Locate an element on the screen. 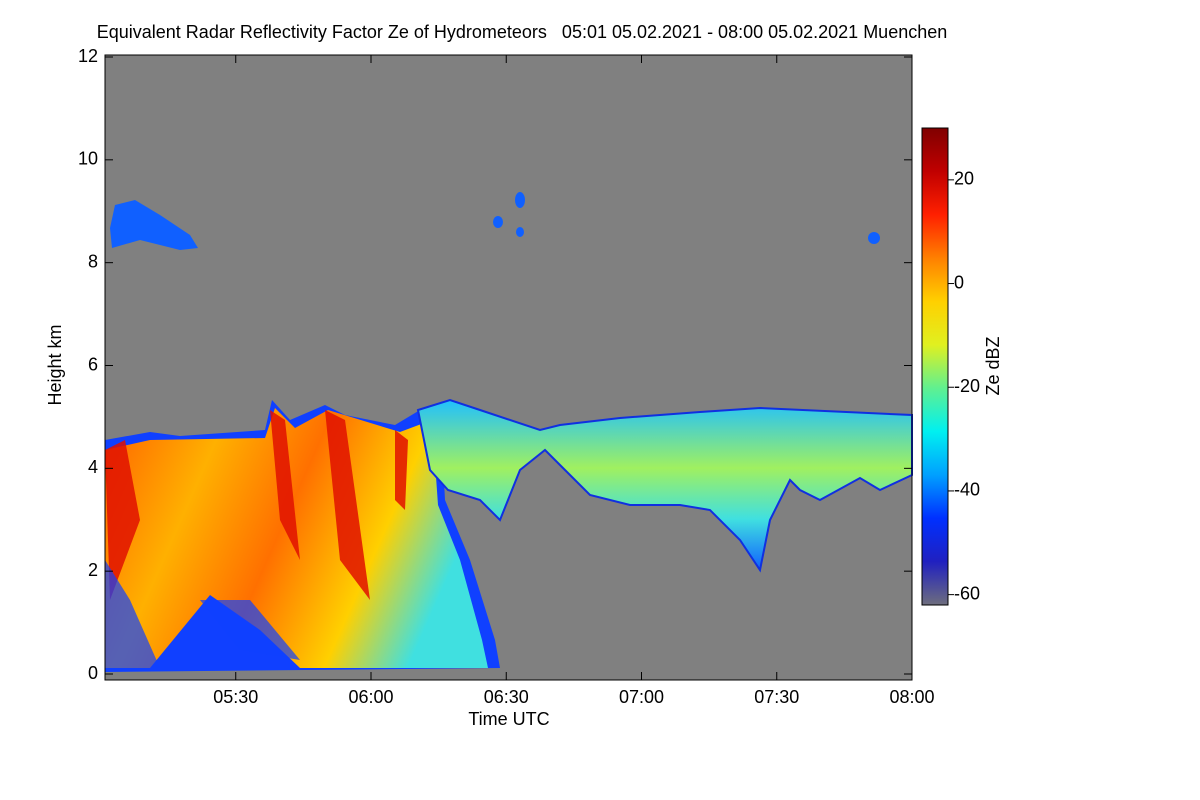 The height and width of the screenshot is (800, 1200). x-tick-label: 05:30 is located at coordinates (235, 697).